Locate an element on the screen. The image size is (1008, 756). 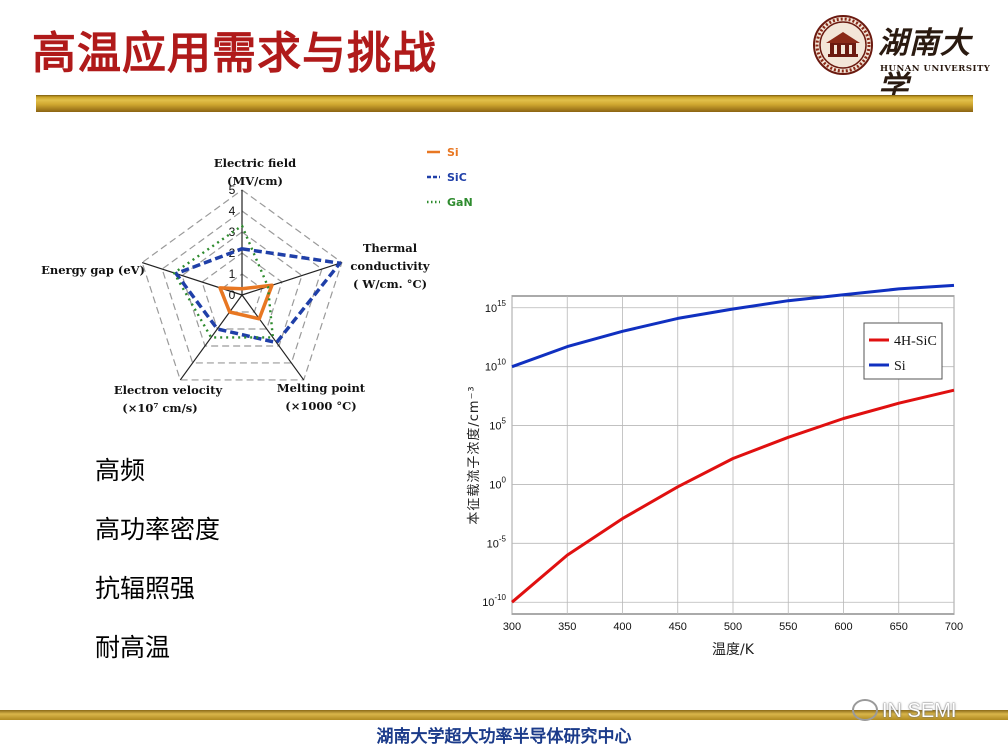
watermark-text: IN SEMI is located at coordinates (919, 711).